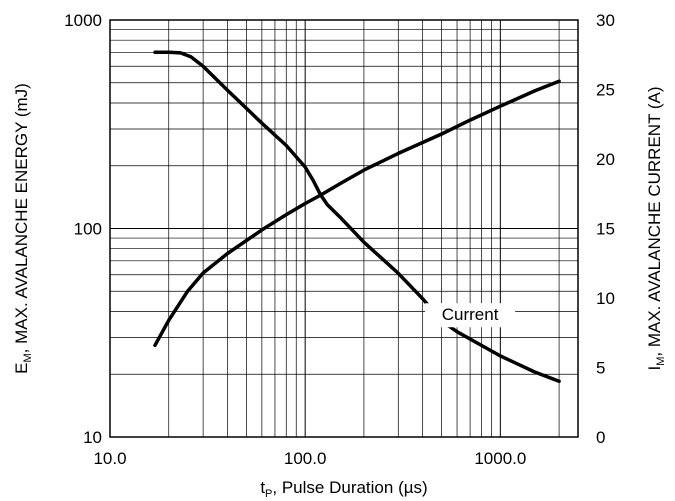  I want to click on y-left-tick-label: 10, so click(92, 437).